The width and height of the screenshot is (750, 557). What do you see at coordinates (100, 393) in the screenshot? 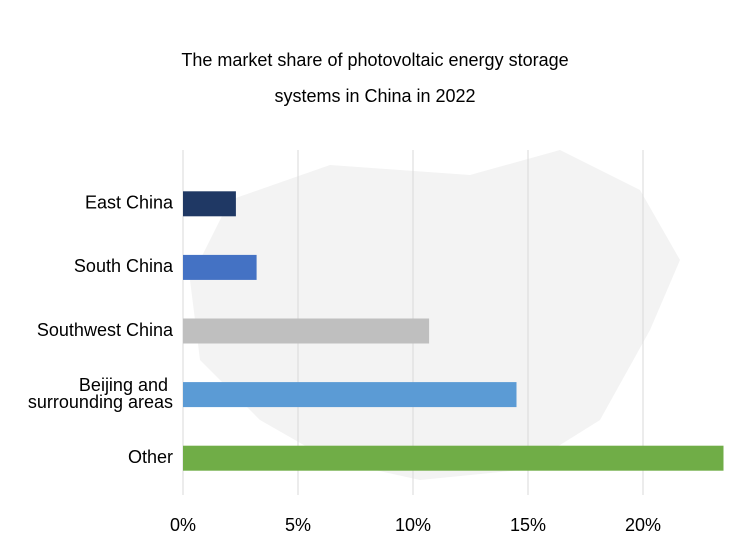
I see `y-tick-label: Beijing and surrounding areas` at bounding box center [100, 393].